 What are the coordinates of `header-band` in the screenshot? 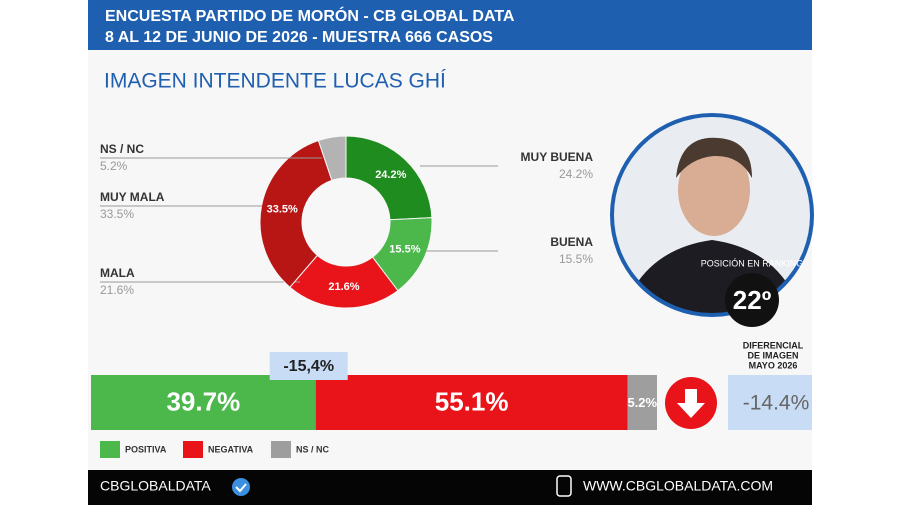 It's located at (450, 25).